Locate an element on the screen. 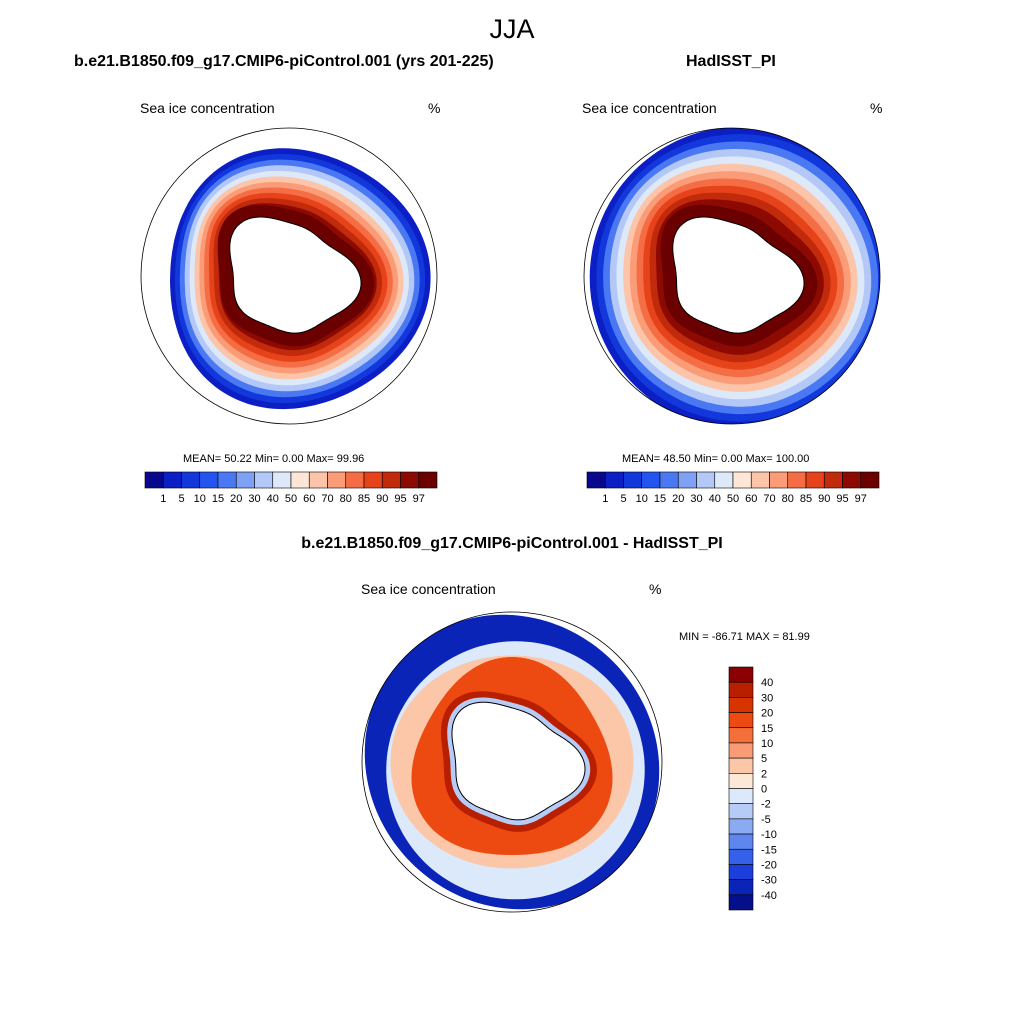 The height and width of the screenshot is (1024, 1024). model-colorbar-tick: 80 is located at coordinates (346, 499).